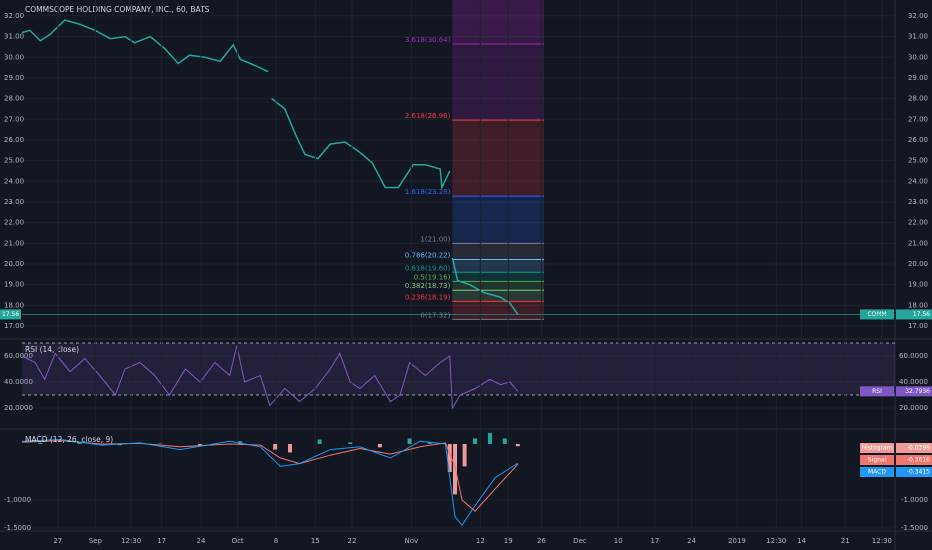 The height and width of the screenshot is (550, 932). Describe the element at coordinates (432, 277) in the screenshot. I see `fib-label: 0.5(19.16)` at that location.